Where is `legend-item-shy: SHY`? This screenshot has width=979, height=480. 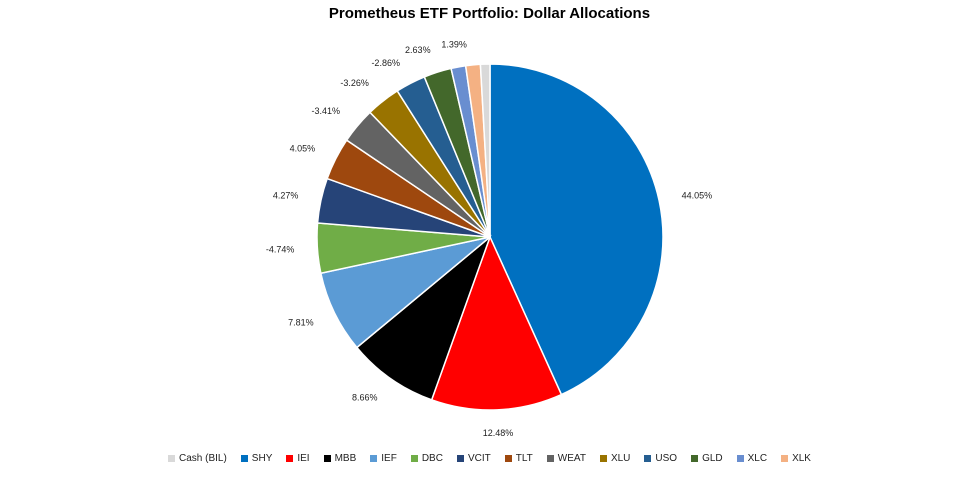 legend-item-shy: SHY is located at coordinates (256, 458).